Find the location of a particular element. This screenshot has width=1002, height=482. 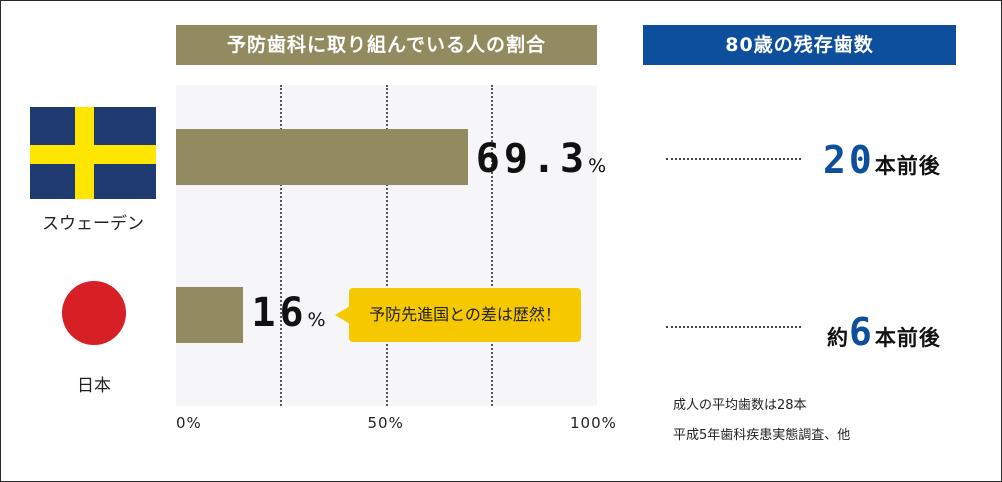

japan-flag is located at coordinates (94, 313).